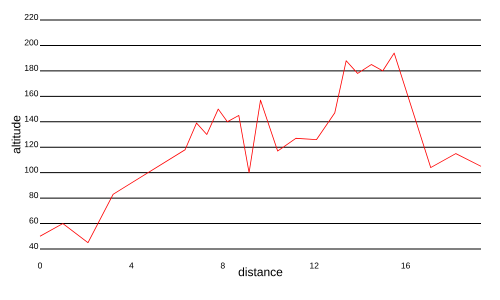 The height and width of the screenshot is (300, 500). I want to click on y-tick-label: 220, so click(31, 17).